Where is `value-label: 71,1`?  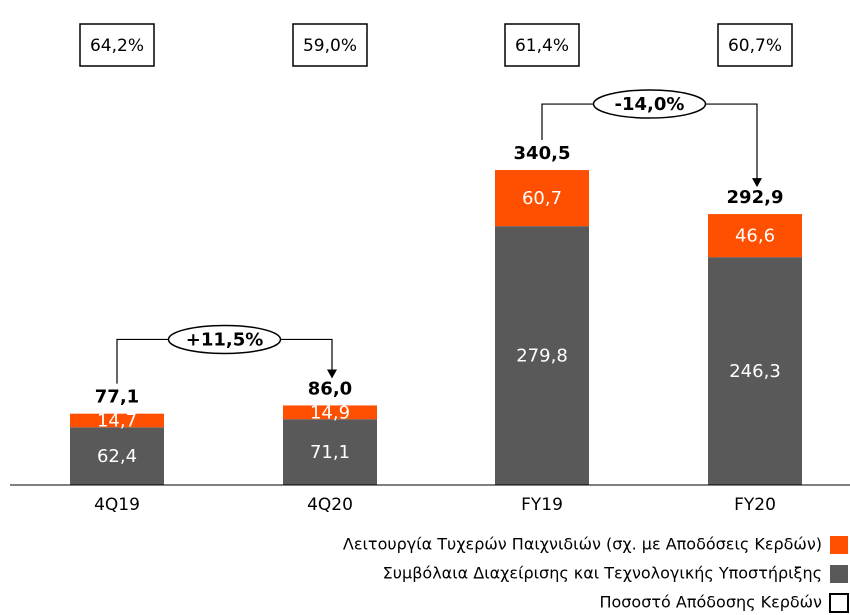
value-label: 71,1 is located at coordinates (330, 452).